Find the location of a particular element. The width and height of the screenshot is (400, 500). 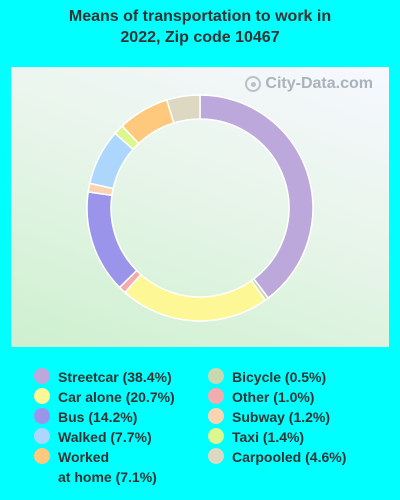

legend-label: Bicycle (0.5%) is located at coordinates (279, 377).